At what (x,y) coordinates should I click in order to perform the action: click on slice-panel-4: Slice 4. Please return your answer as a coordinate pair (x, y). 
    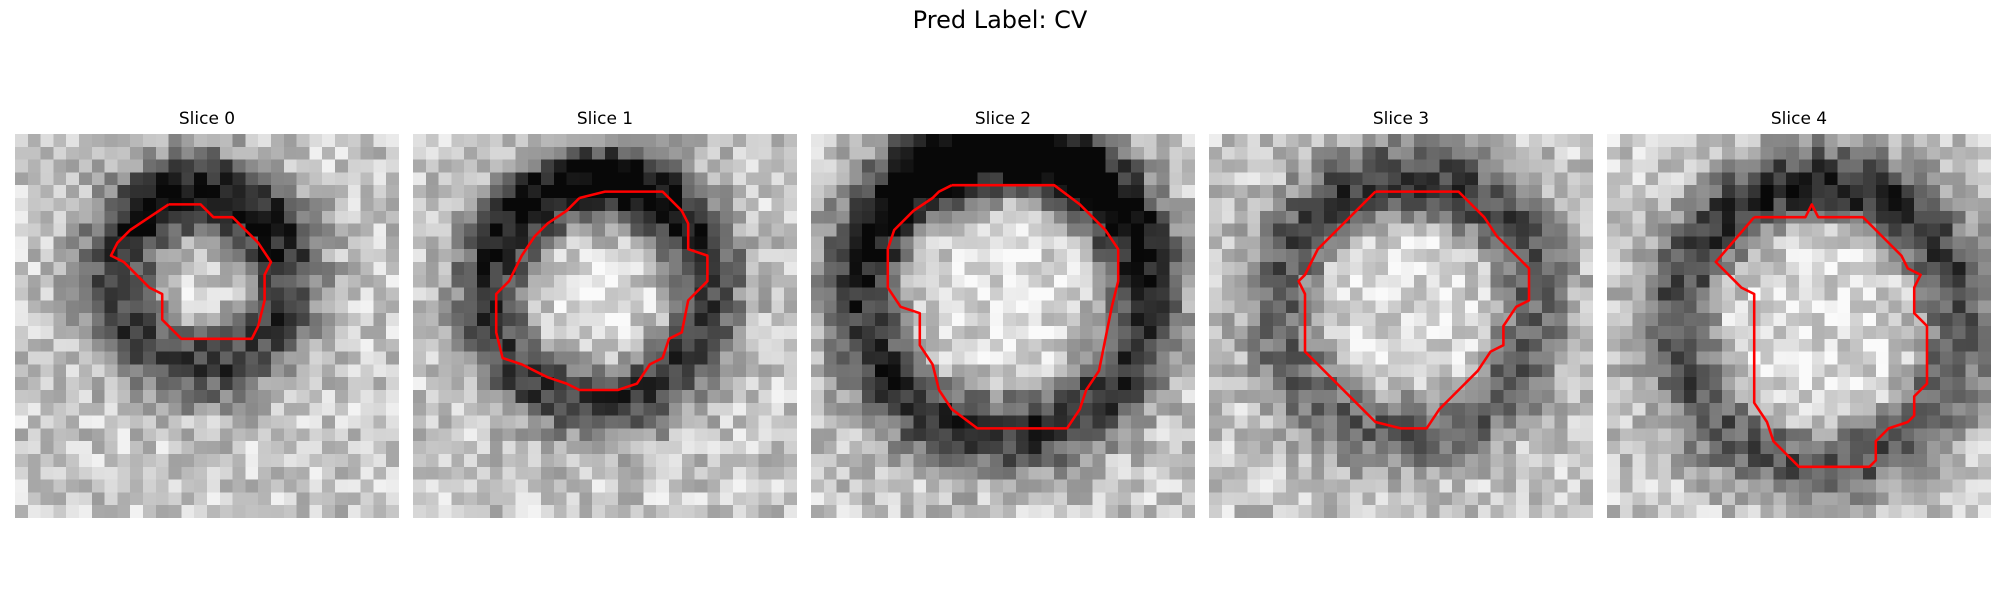
    Looking at the image, I should click on (1799, 313).